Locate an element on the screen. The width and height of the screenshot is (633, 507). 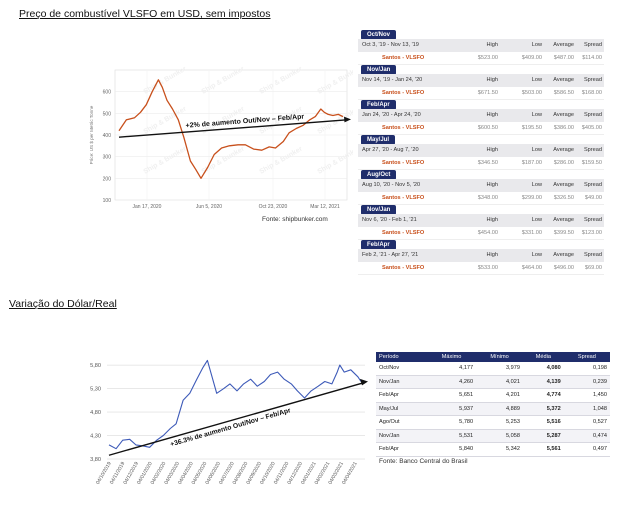
price-line is located at coordinates (231, 129).